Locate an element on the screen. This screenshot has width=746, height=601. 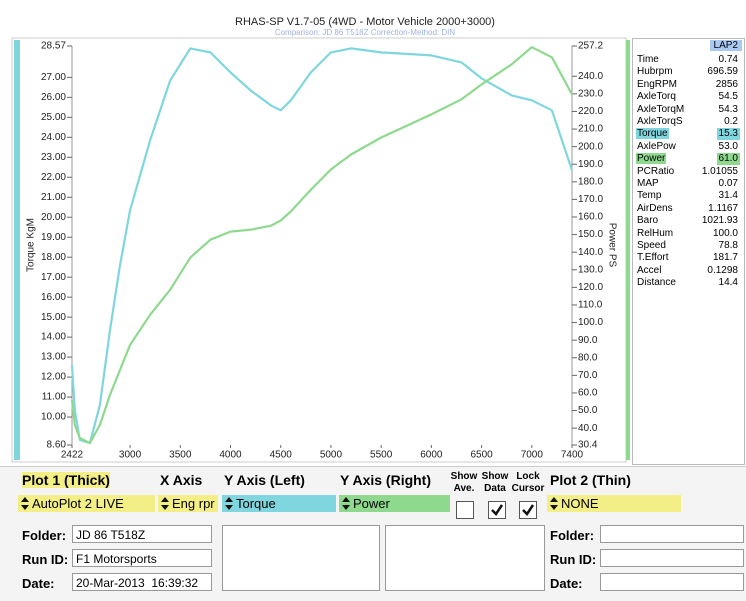
readout-value: 54.5 is located at coordinates (728, 97).